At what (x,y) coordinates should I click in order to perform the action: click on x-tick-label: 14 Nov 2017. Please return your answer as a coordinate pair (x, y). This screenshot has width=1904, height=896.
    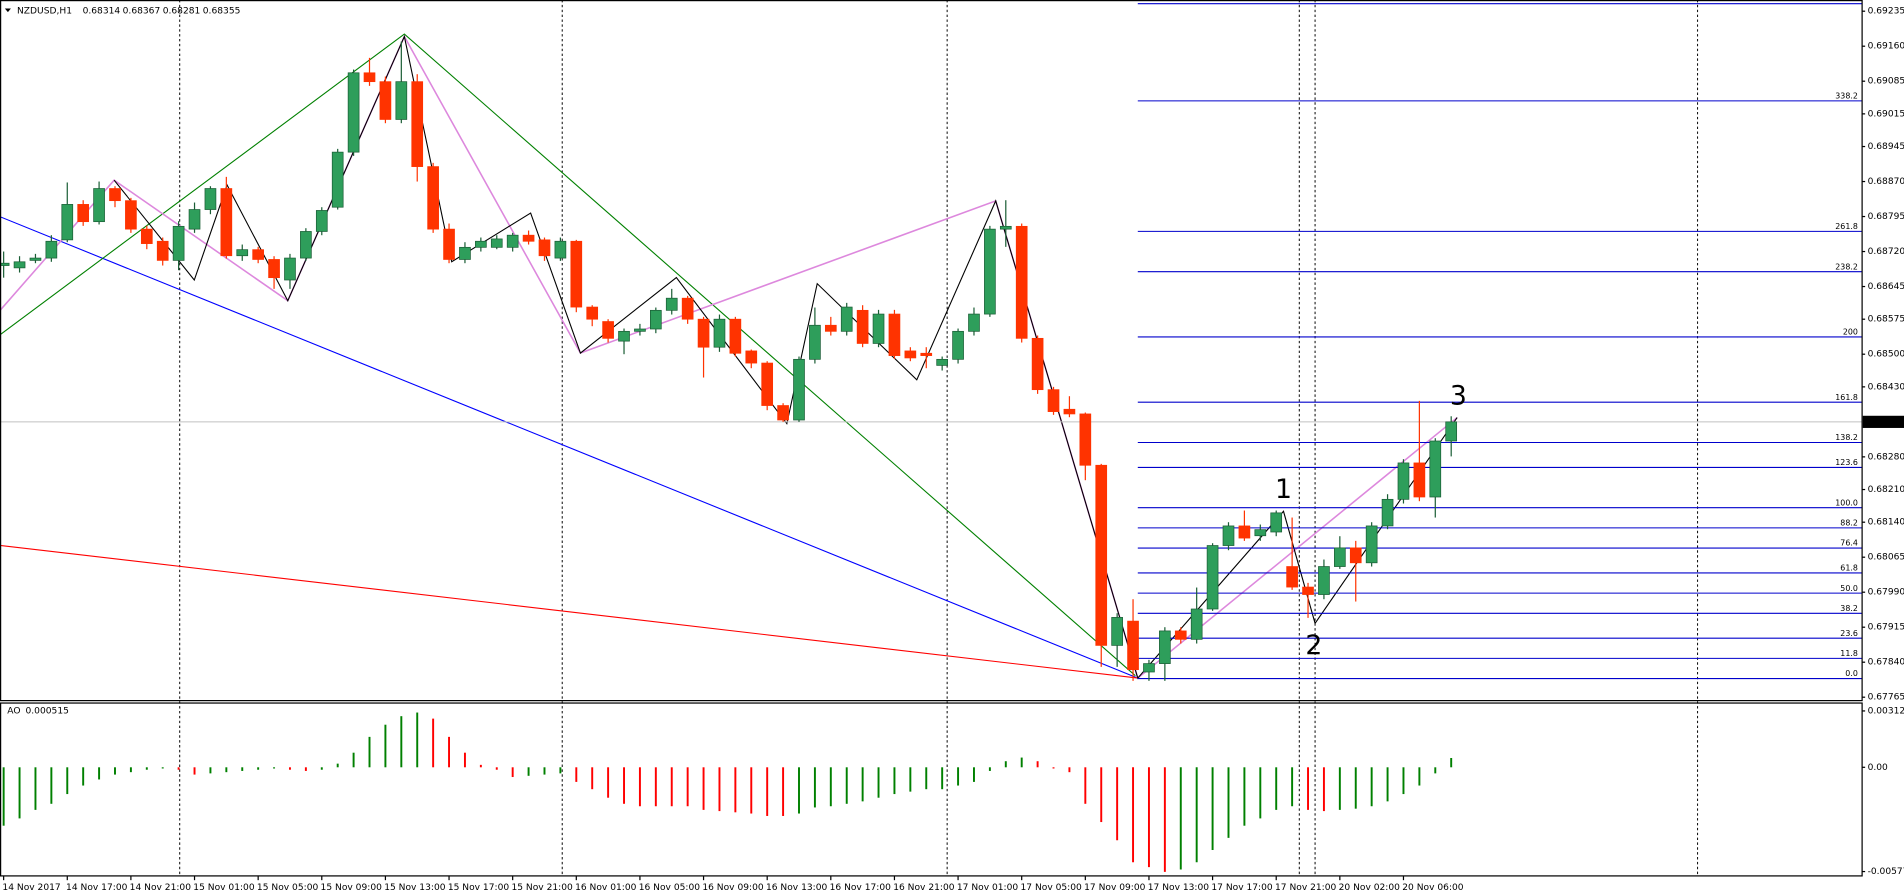
    Looking at the image, I should click on (31, 888).